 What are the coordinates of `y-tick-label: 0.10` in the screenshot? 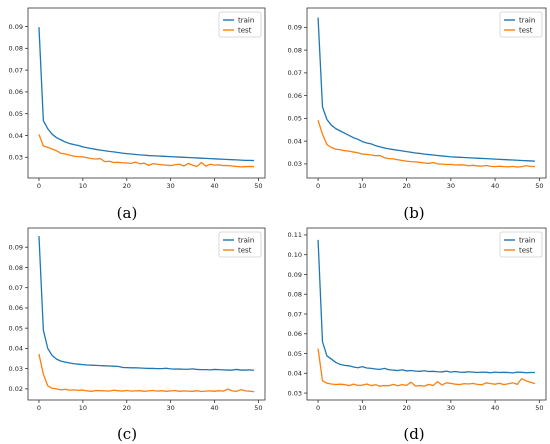 It's located at (295, 255).